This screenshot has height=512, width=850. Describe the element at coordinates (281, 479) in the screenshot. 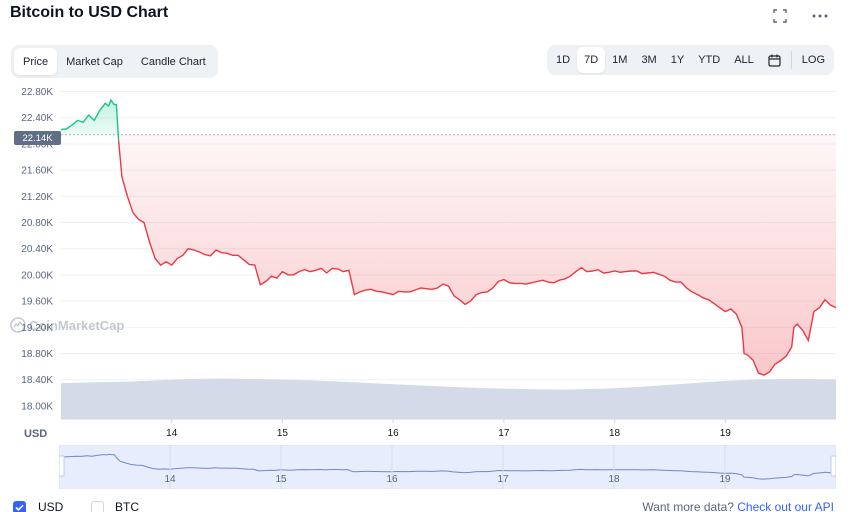

I see `navigator-tick-label: 15` at that location.